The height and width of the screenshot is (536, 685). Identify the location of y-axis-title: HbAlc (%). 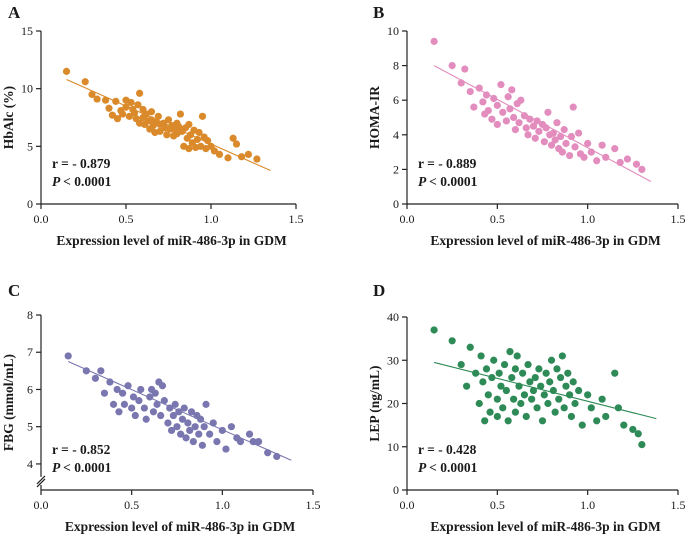
(8, 117).